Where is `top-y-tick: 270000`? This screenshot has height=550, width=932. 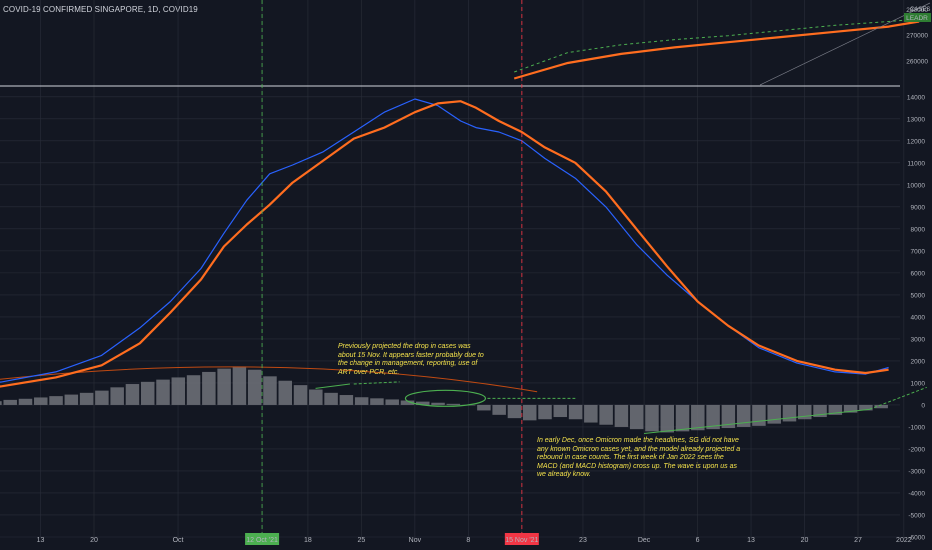
top-y-tick: 270000 is located at coordinates (917, 36).